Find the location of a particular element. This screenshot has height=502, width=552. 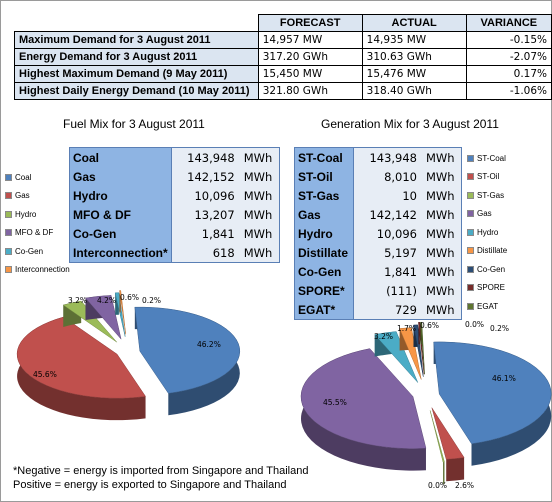

legend-item: Distillate is located at coordinates (487, 251).